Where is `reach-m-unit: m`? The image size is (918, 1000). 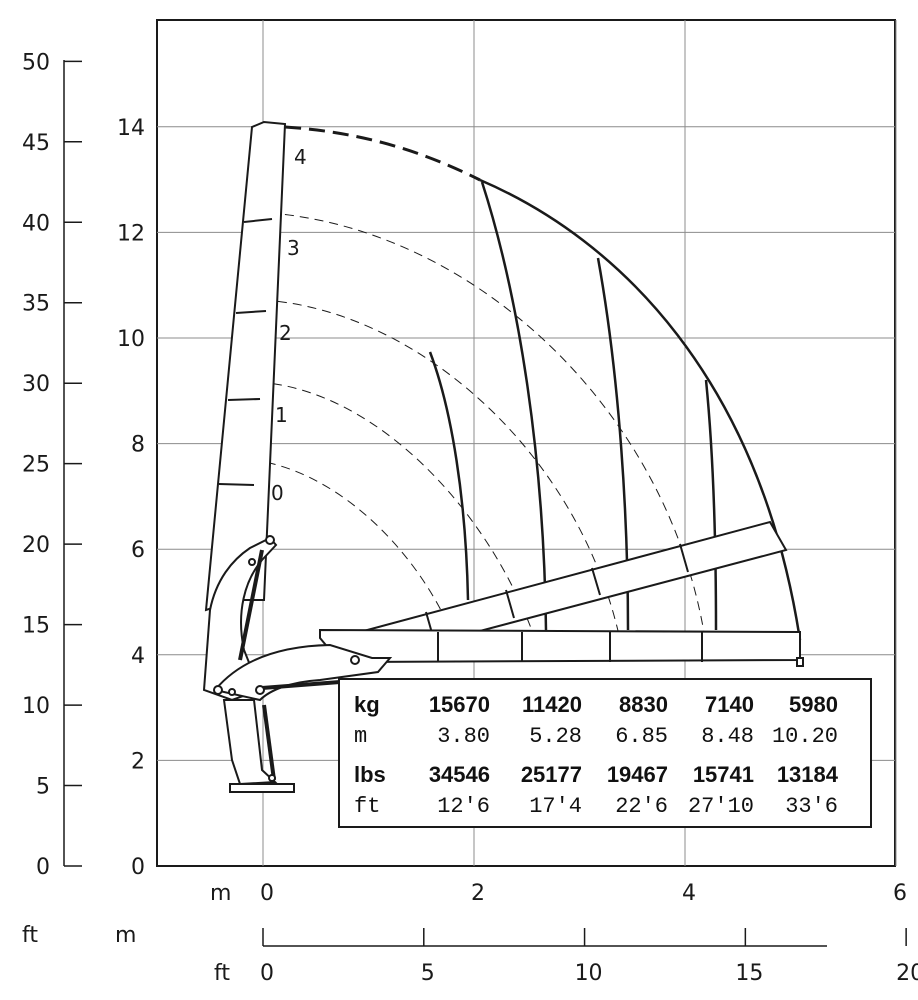 reach-m-unit: m is located at coordinates (220, 893).